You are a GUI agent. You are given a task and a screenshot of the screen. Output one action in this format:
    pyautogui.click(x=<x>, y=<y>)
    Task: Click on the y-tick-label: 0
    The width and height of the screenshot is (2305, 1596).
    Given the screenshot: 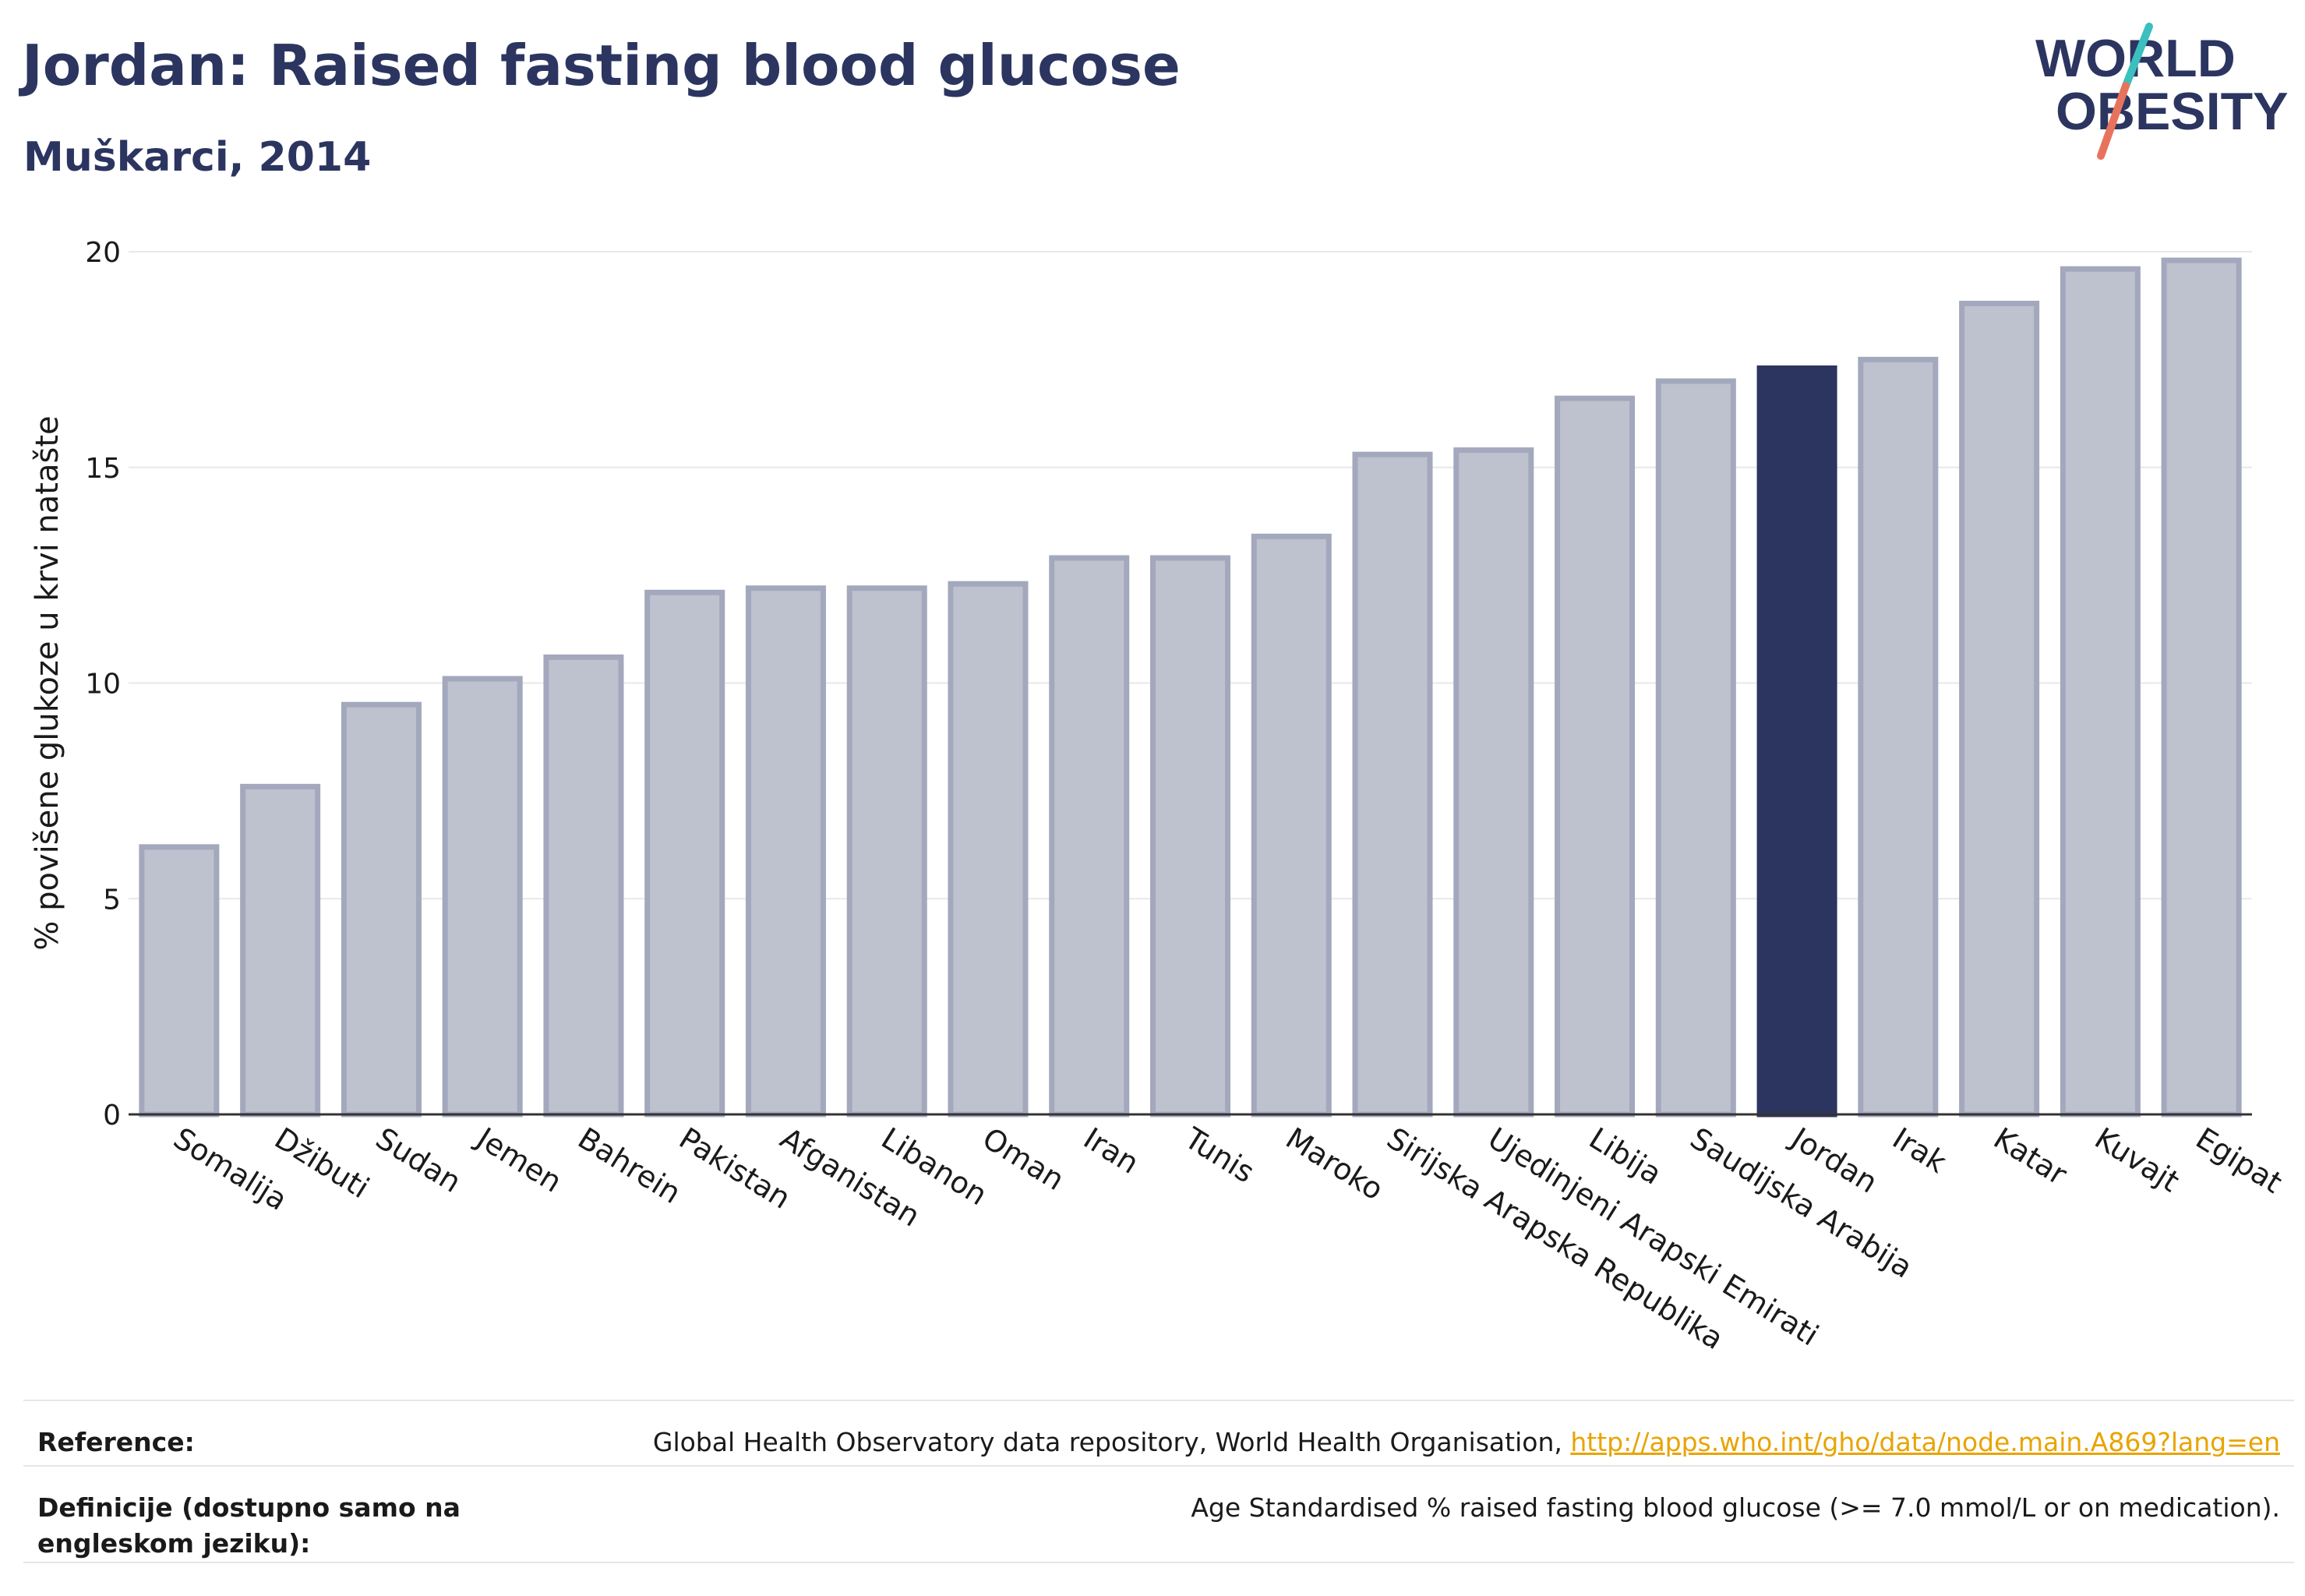 What is the action you would take?
    pyautogui.click(x=112, y=1116)
    